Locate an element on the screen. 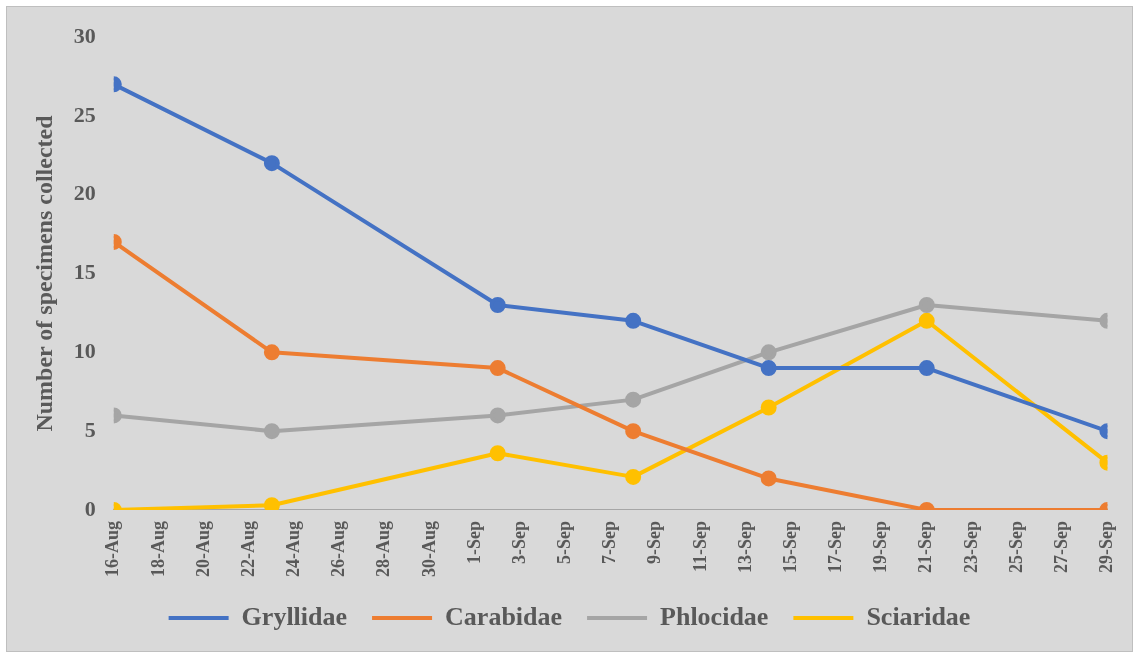 The width and height of the screenshot is (1137, 656). x-tick-label: 30-Aug is located at coordinates (428, 549).